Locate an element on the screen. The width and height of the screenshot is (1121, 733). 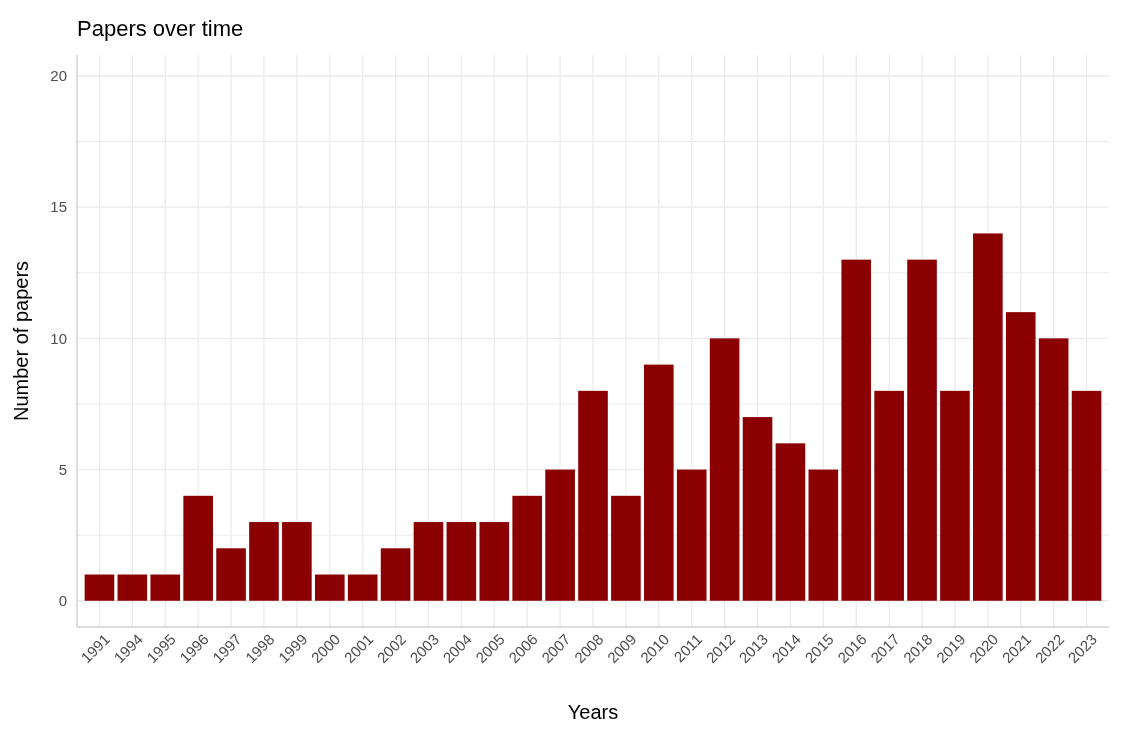
y-tick-label: 0 is located at coordinates (62, 601).